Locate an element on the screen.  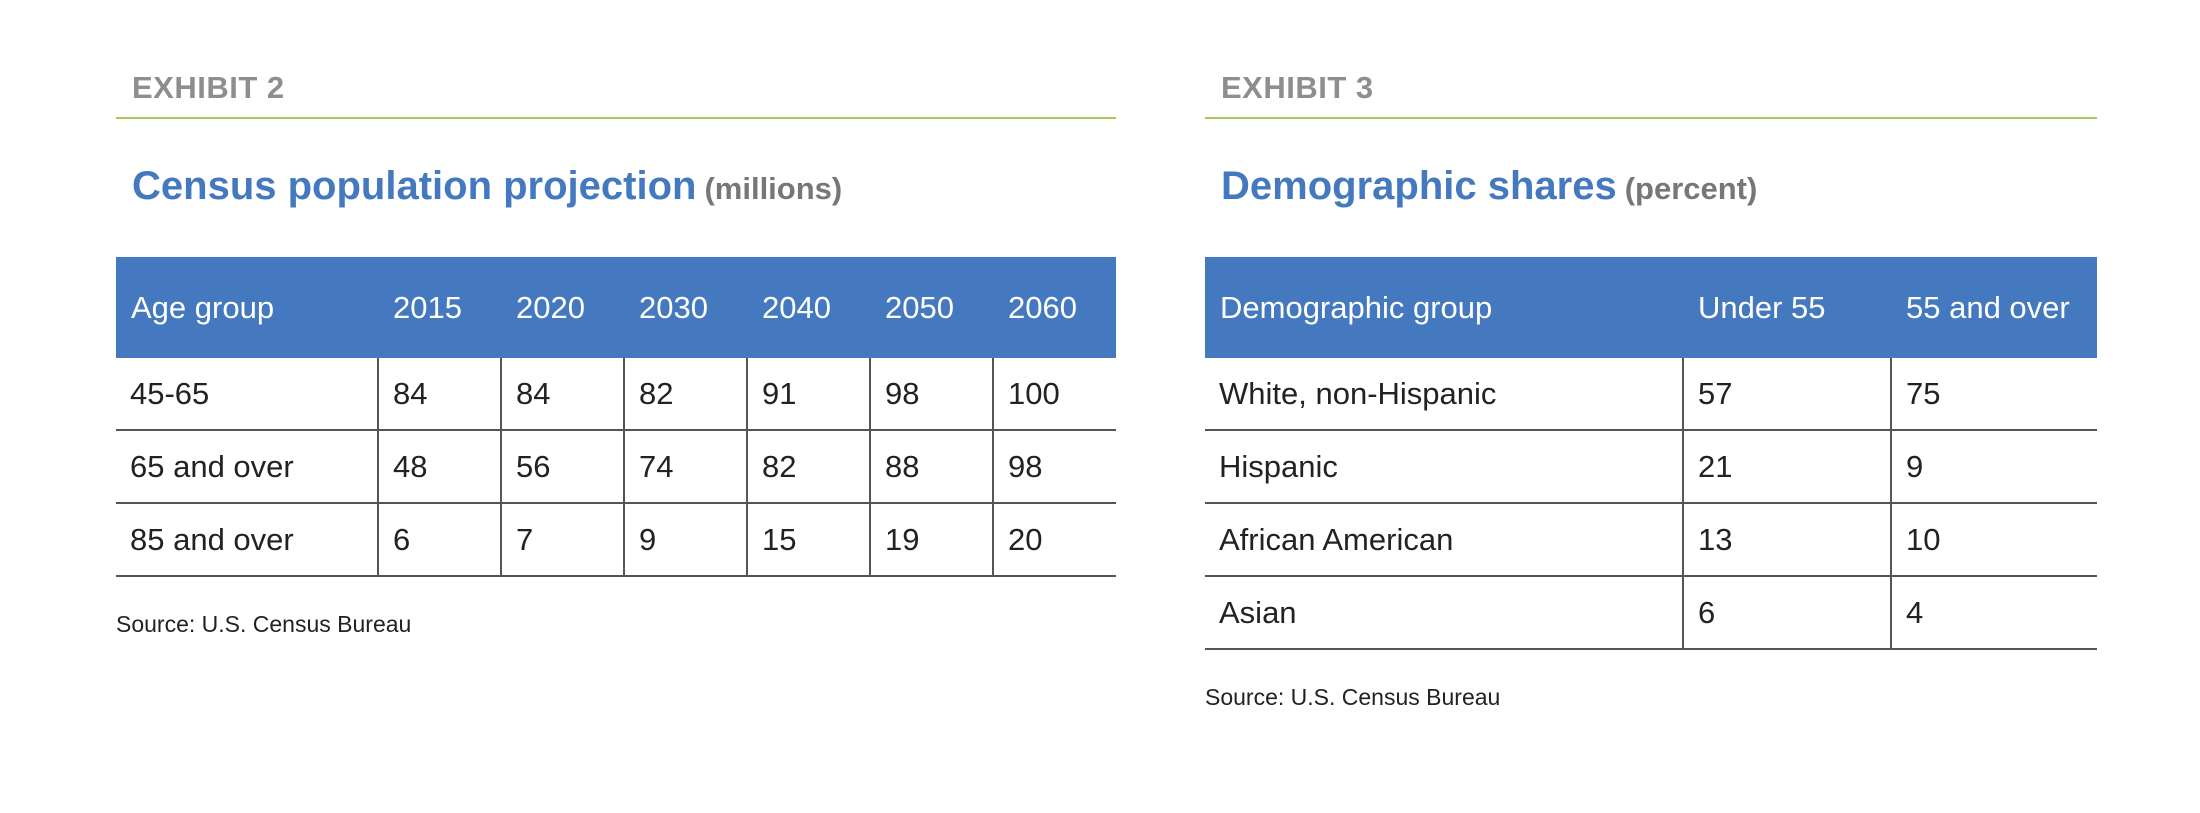
column-header: 2060 is located at coordinates (1054, 307).